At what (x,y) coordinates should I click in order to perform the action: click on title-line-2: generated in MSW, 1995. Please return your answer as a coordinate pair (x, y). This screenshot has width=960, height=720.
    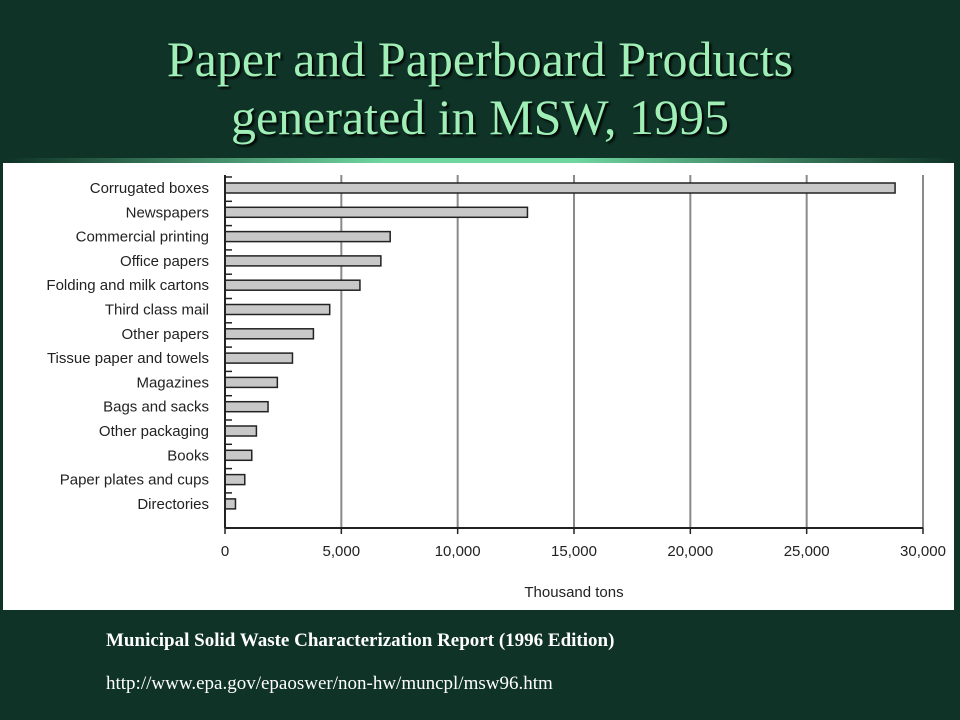
    Looking at the image, I should click on (480, 117).